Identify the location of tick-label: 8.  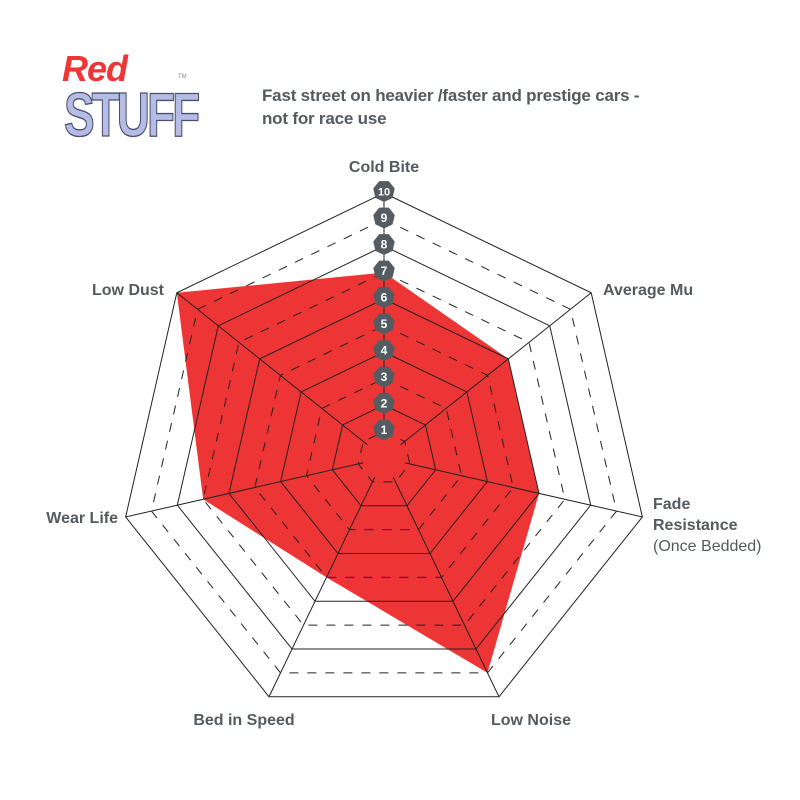
(384, 245).